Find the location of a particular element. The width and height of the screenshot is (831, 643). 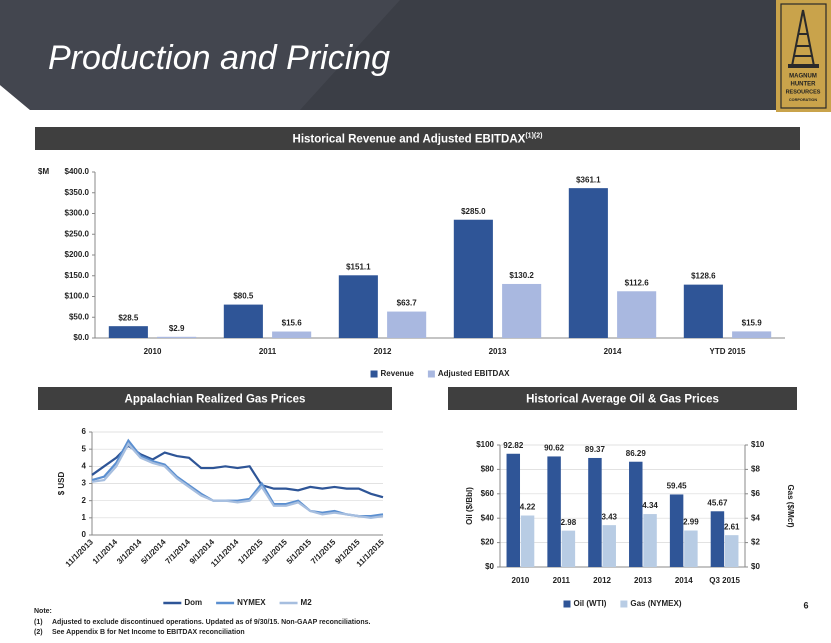

y-tick-label: $0 is located at coordinates (489, 566).